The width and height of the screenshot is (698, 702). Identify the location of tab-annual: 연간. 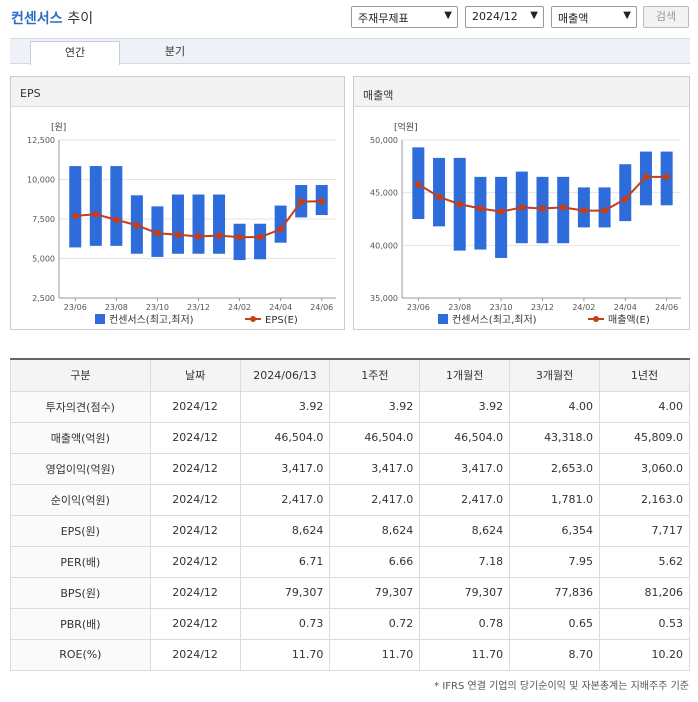
(75, 53).